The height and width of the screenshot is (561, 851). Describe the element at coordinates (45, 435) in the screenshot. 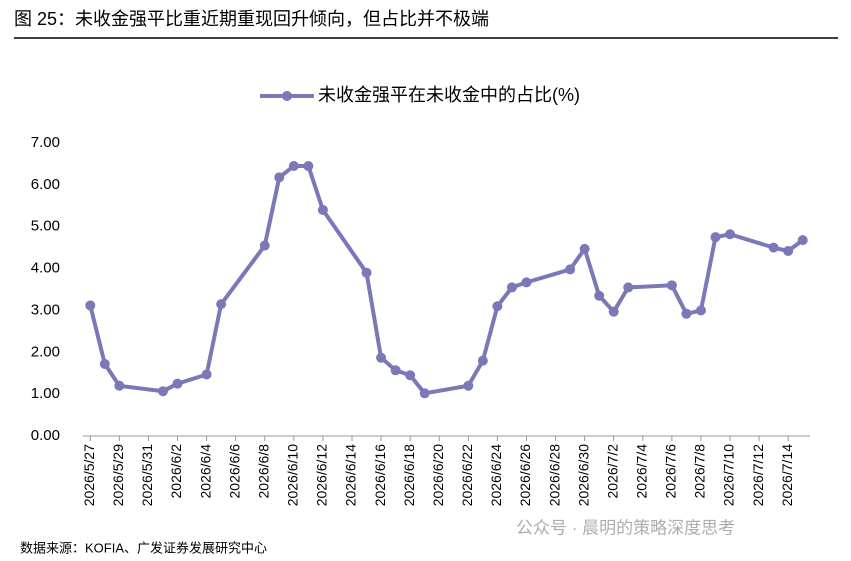

I see `y-tick-label: 0.00` at that location.